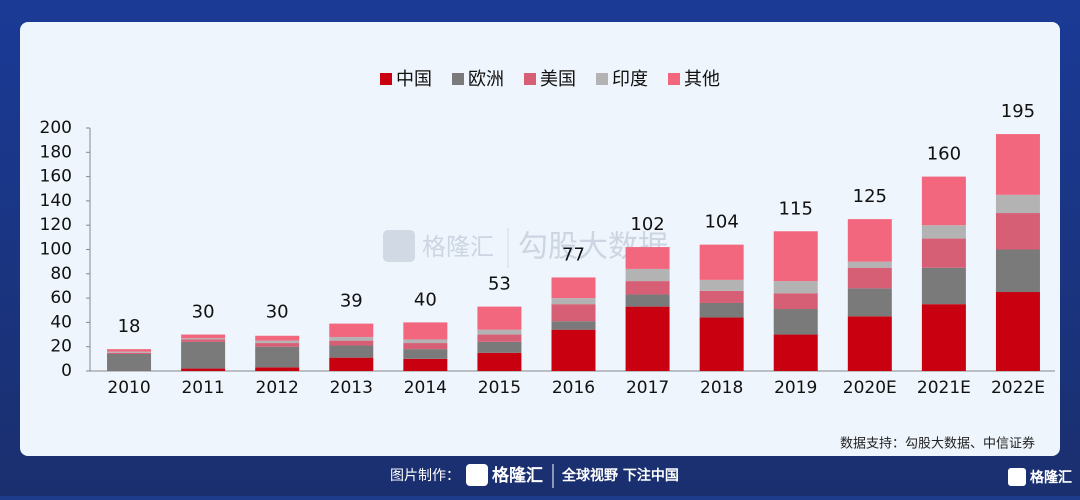 The width and height of the screenshot is (1080, 500). Describe the element at coordinates (351, 388) in the screenshot. I see `x-tick-label: 2013` at that location.